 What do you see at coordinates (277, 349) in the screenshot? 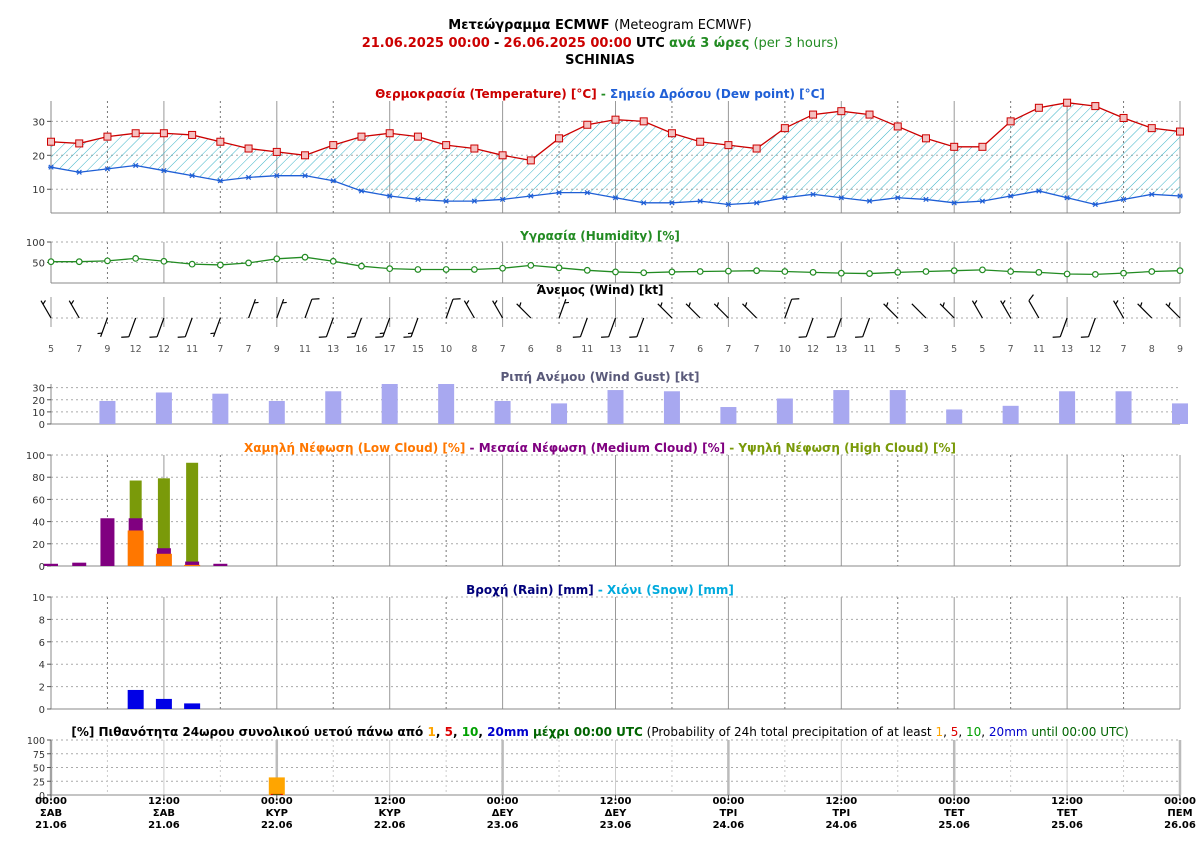
I see `wind-speed-label: 9` at bounding box center [277, 349].